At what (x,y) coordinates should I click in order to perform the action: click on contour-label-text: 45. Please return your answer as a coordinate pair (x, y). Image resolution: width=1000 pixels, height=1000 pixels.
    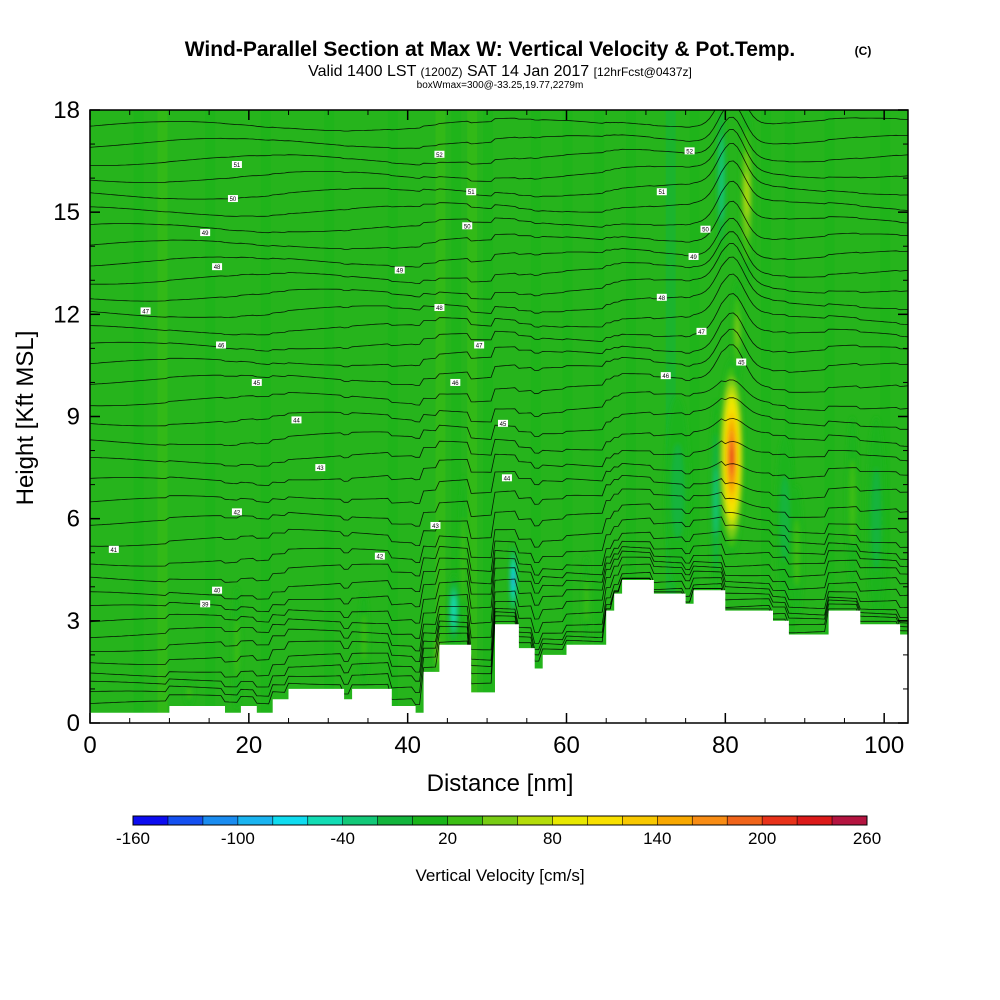
    Looking at the image, I should click on (741, 364).